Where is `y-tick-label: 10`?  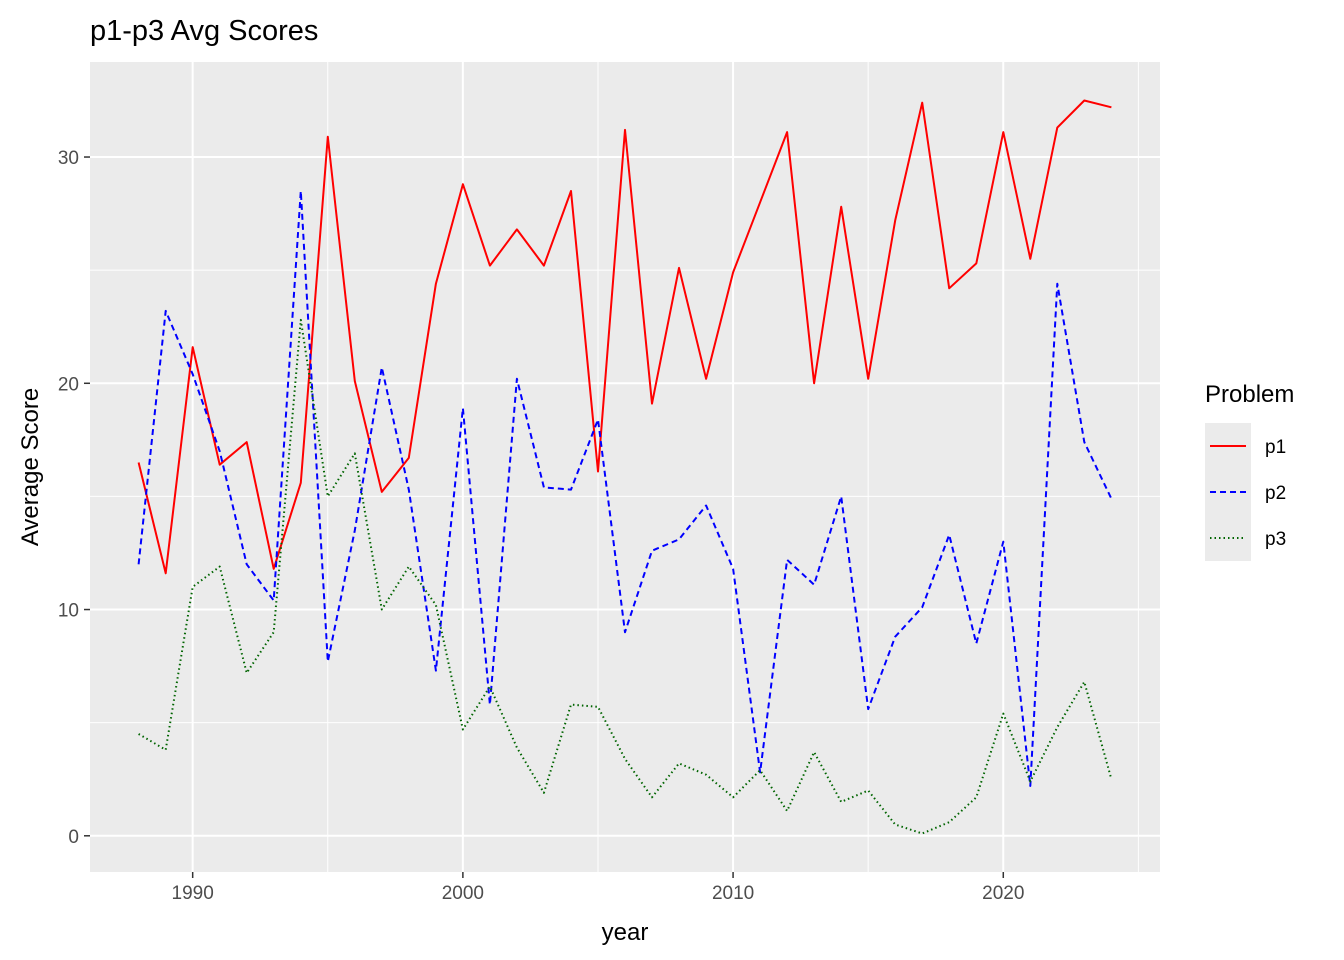
y-tick-label: 10 is located at coordinates (68, 611).